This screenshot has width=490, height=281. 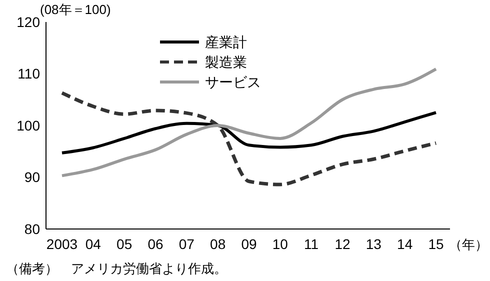 I want to click on y-tick-label: 110, so click(x=29, y=74).